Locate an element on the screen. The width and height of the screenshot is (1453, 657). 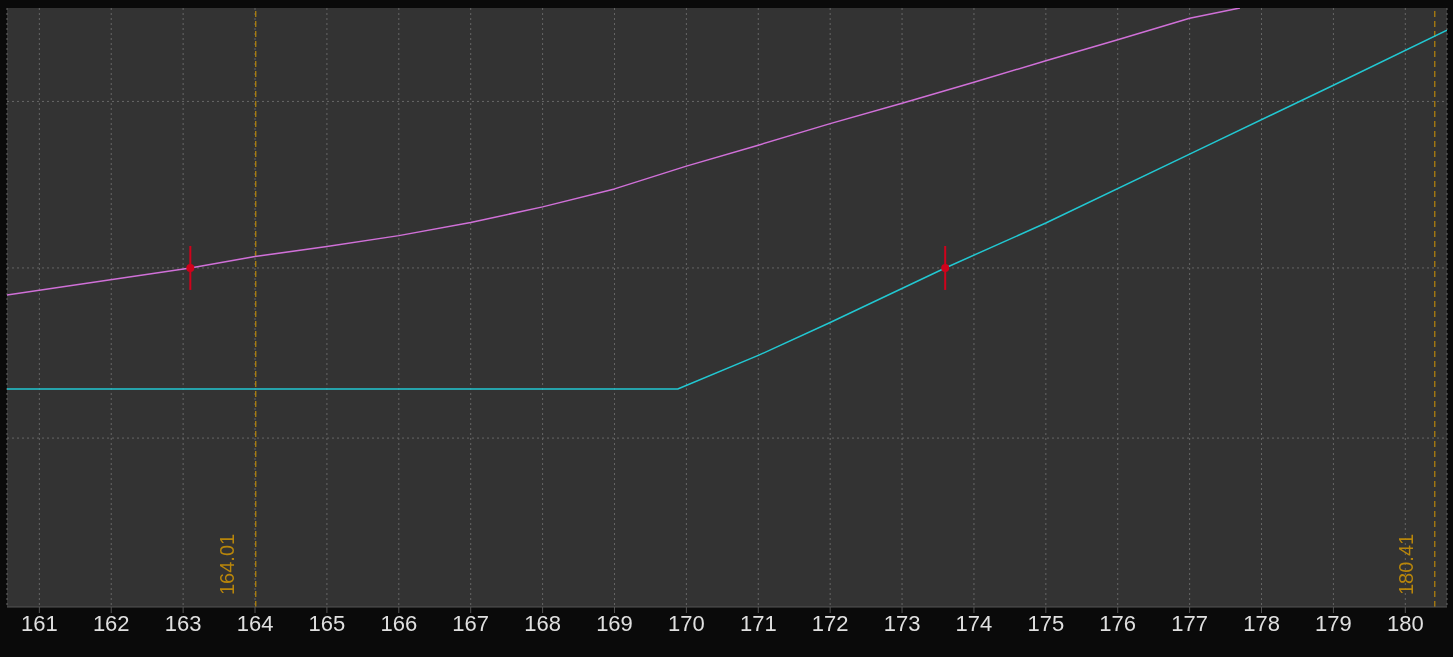
x-tick-label: 162 is located at coordinates (111, 623).